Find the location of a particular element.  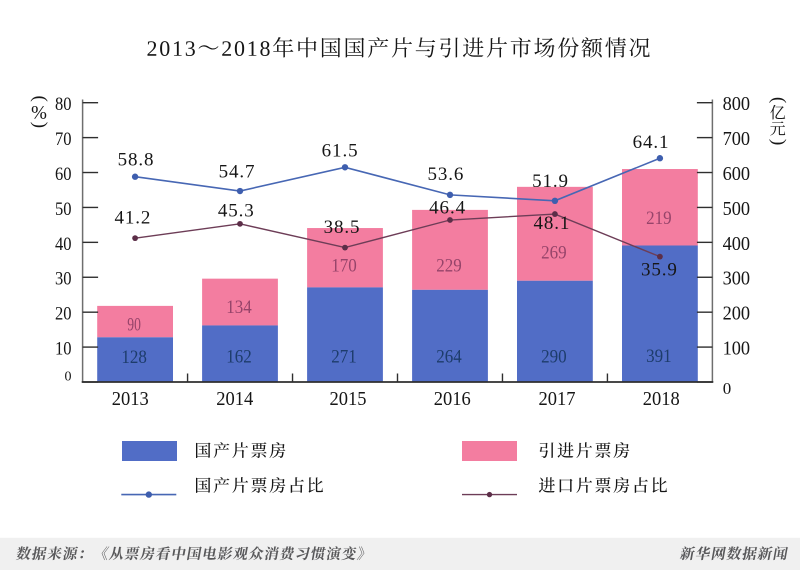

svg-text: 53.6 is located at coordinates (445, 174).